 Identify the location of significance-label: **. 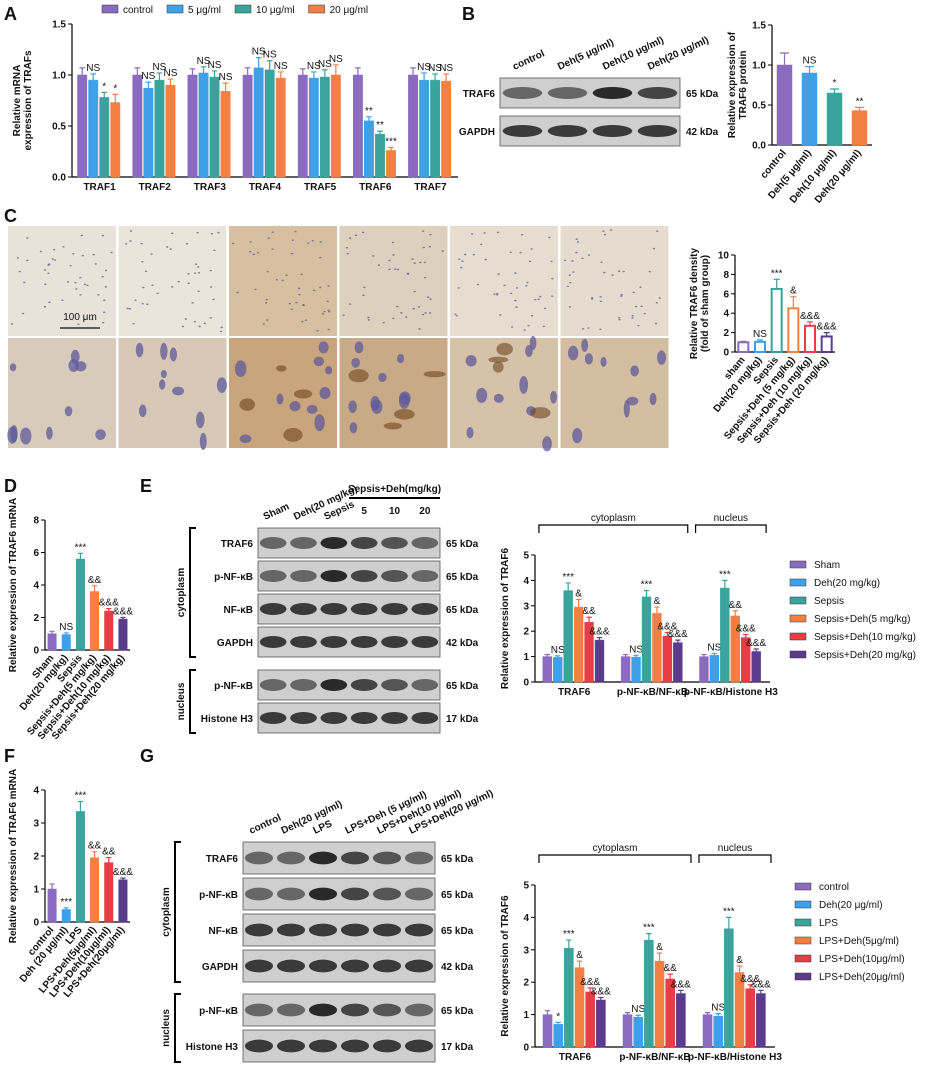
(369, 111).